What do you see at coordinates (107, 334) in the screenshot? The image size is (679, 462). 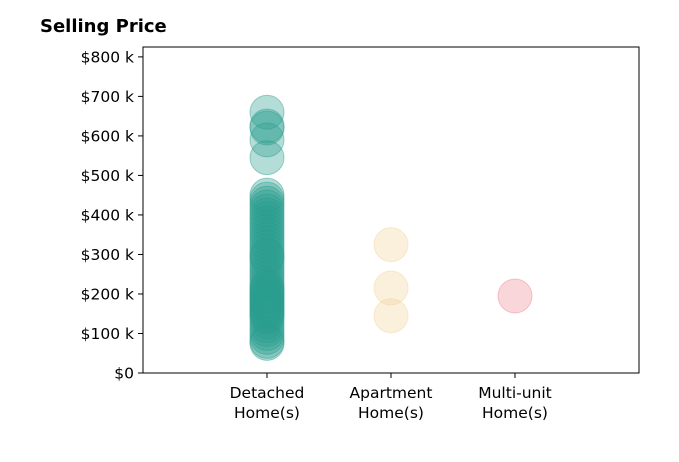 I see `y-tick-label: $100 k` at bounding box center [107, 334].